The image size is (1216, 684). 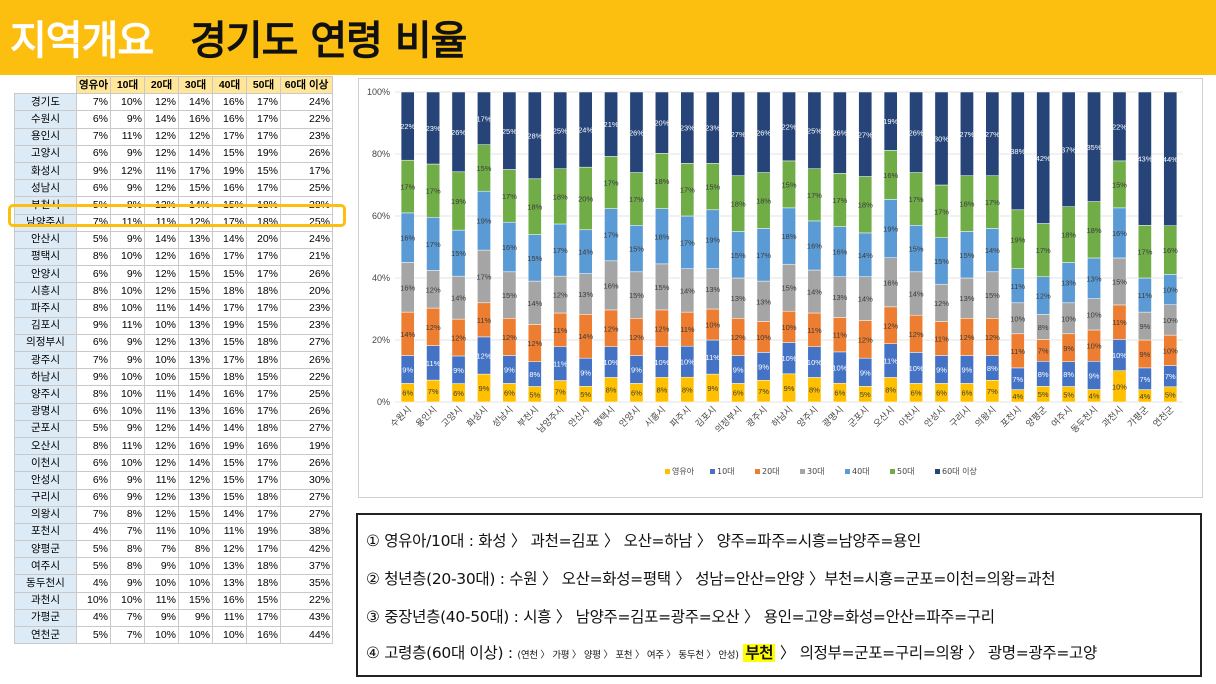 What do you see at coordinates (45, 463) in the screenshot?
I see `region-name-cell: 이천시` at bounding box center [45, 463].